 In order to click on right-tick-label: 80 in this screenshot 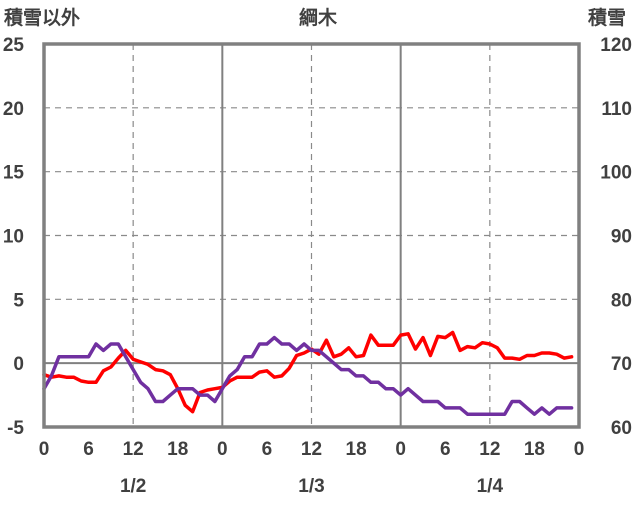, I will do `click(621, 300)`.